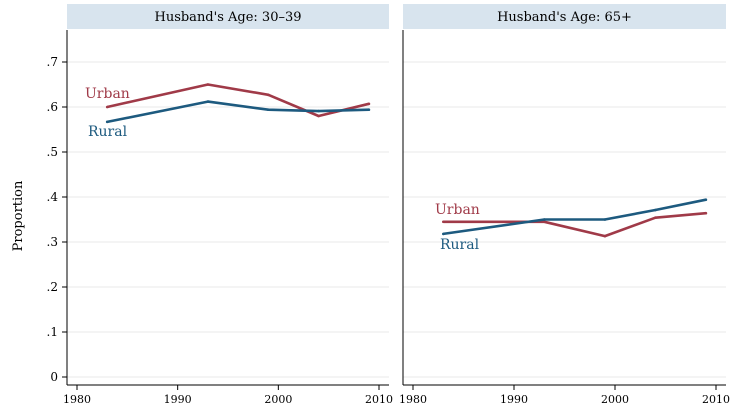  What do you see at coordinates (52, 332) in the screenshot?
I see `y-tick-label: .1` at bounding box center [52, 332].